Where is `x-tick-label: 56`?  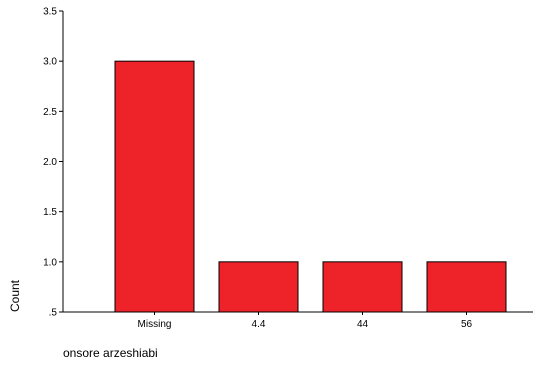 x-tick-label: 56 is located at coordinates (467, 324).